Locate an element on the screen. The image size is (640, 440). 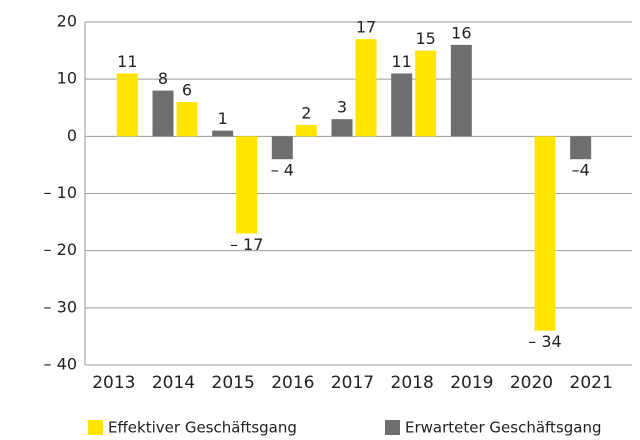
y-tick-label: 20 is located at coordinates (67, 21).